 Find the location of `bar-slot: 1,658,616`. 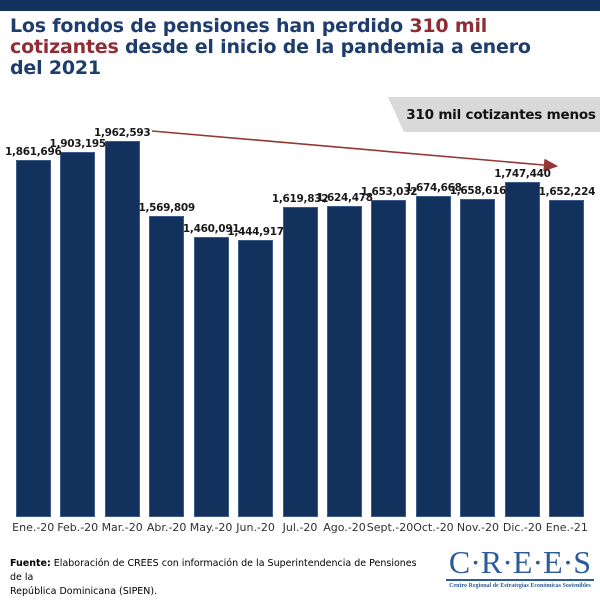

bar-slot: 1,658,616 is located at coordinates (478, 351).